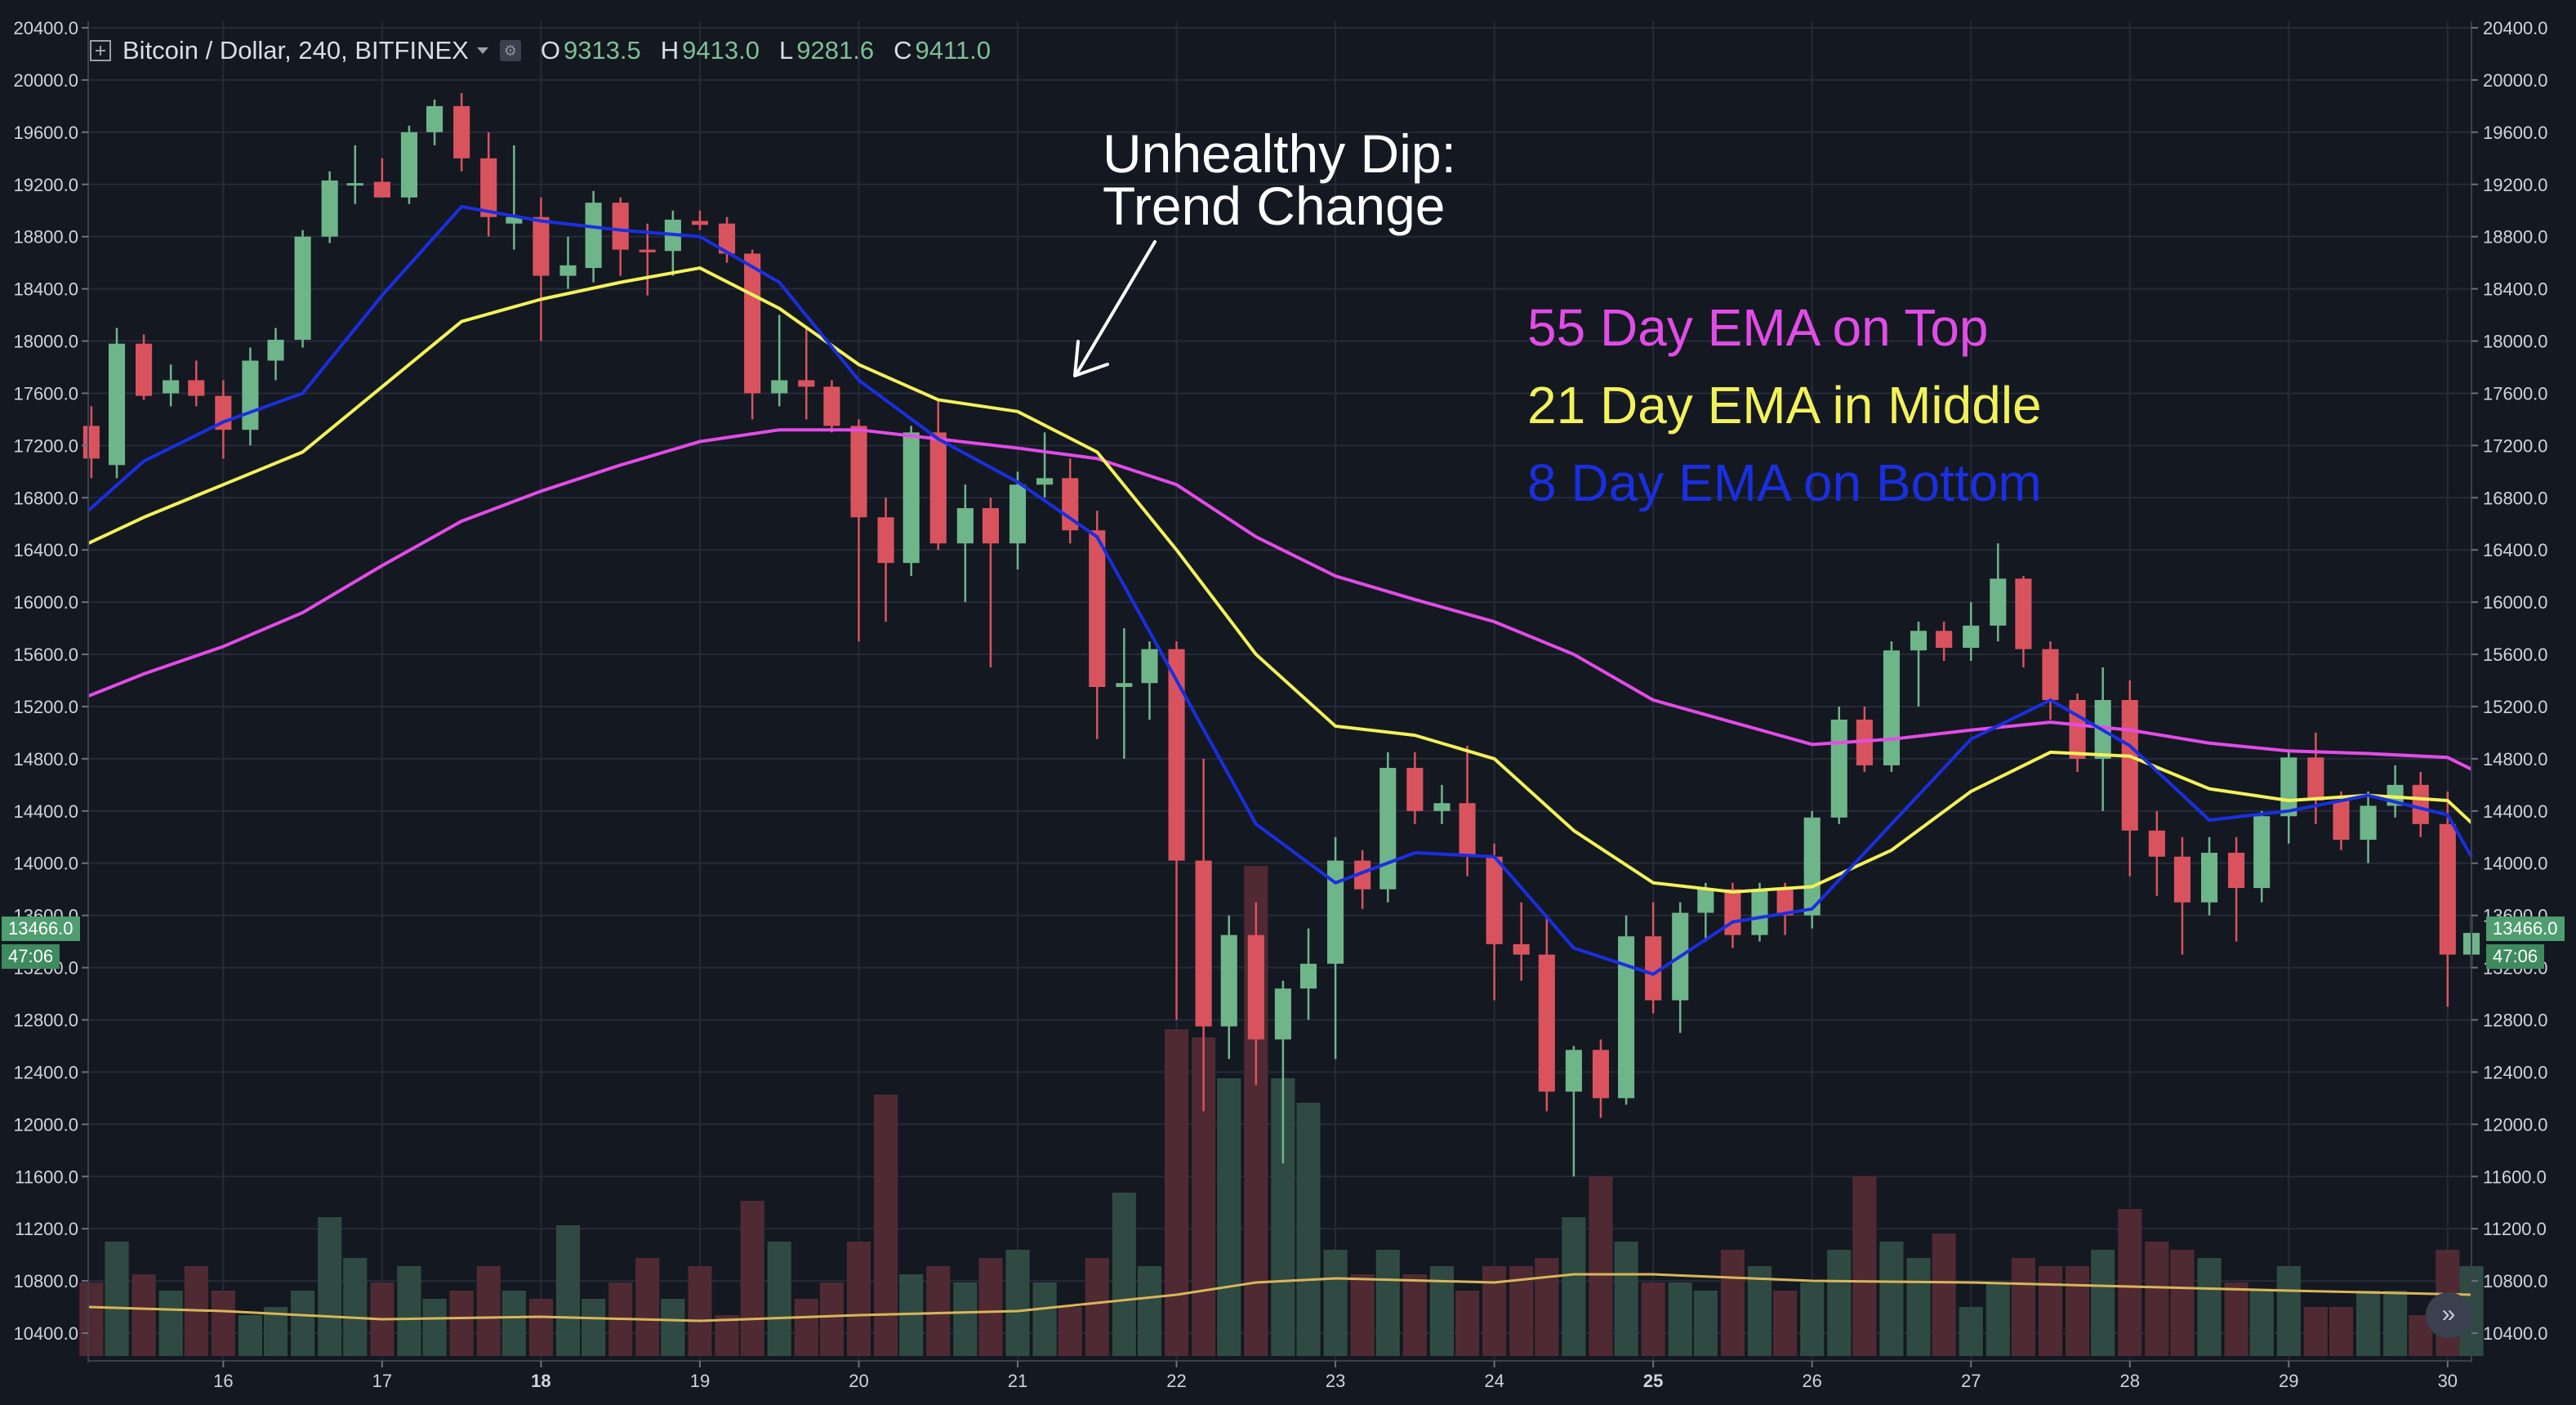 This screenshot has height=1405, width=2576. What do you see at coordinates (1091, 358) in the screenshot?
I see `arrow-head` at bounding box center [1091, 358].